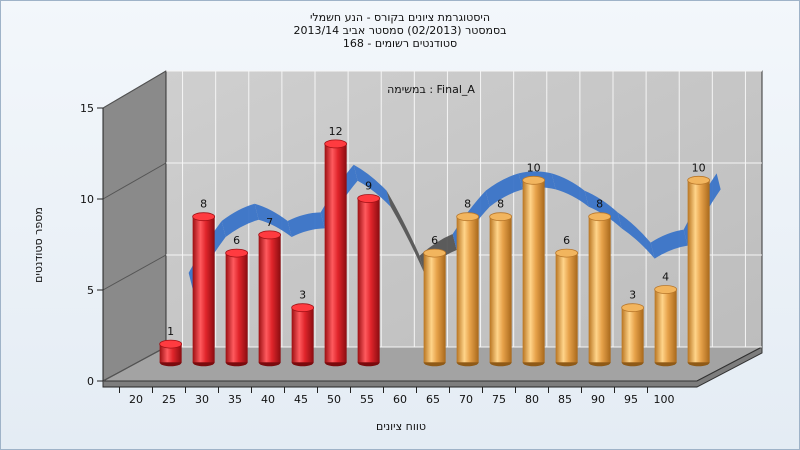 The width and height of the screenshot is (800, 450). What do you see at coordinates (401, 426) in the screenshot?
I see `x-axis-label: טווח ציונים` at bounding box center [401, 426].